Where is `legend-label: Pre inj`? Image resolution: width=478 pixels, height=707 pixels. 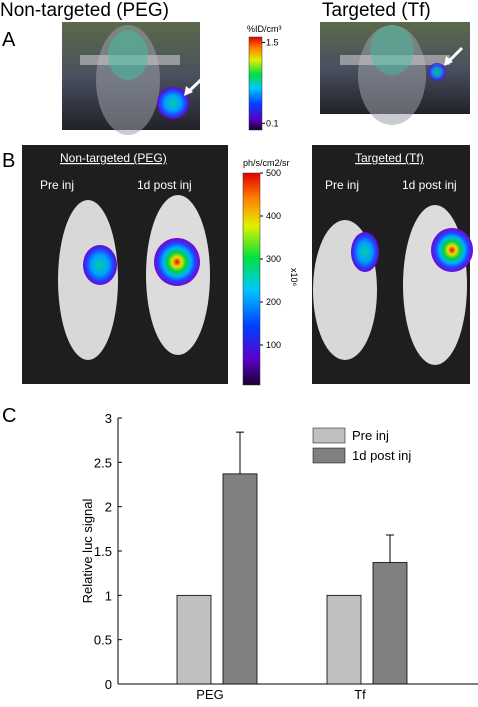
legend-label: Pre inj is located at coordinates (370, 435).